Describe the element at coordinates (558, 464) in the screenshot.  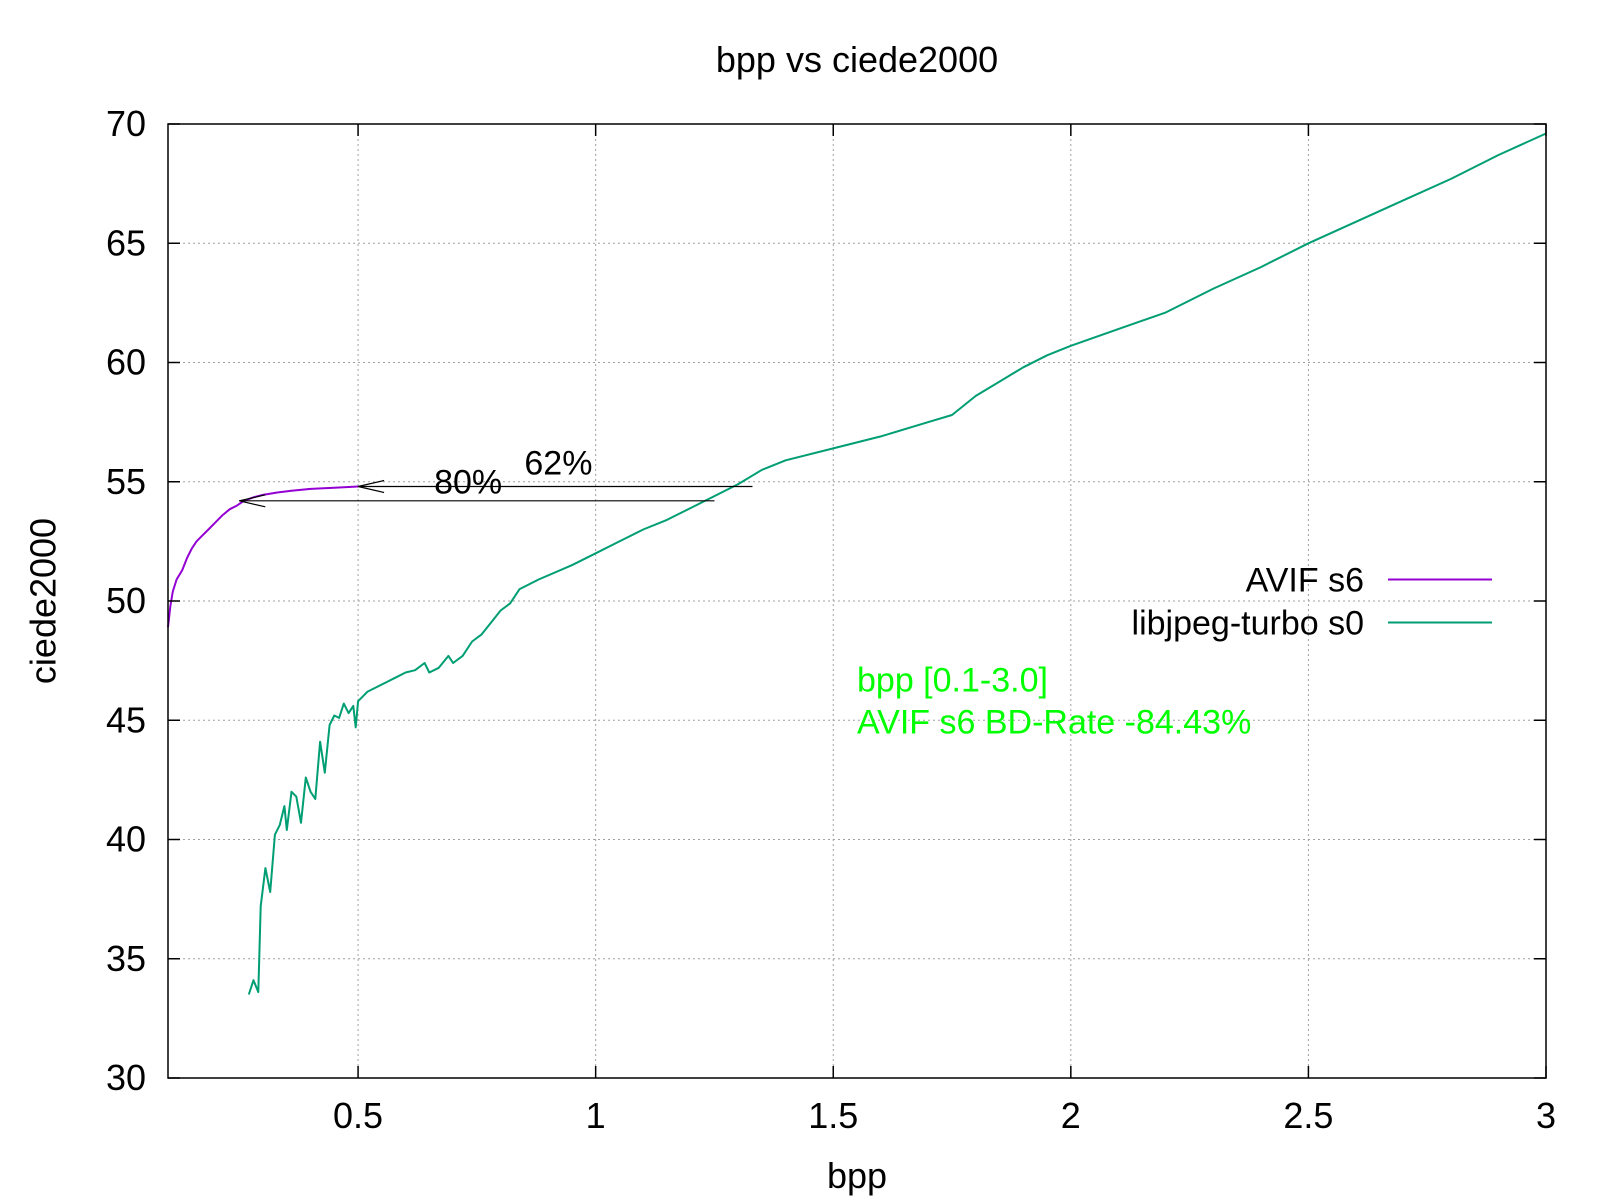
I see `annotation-label: 62%` at that location.